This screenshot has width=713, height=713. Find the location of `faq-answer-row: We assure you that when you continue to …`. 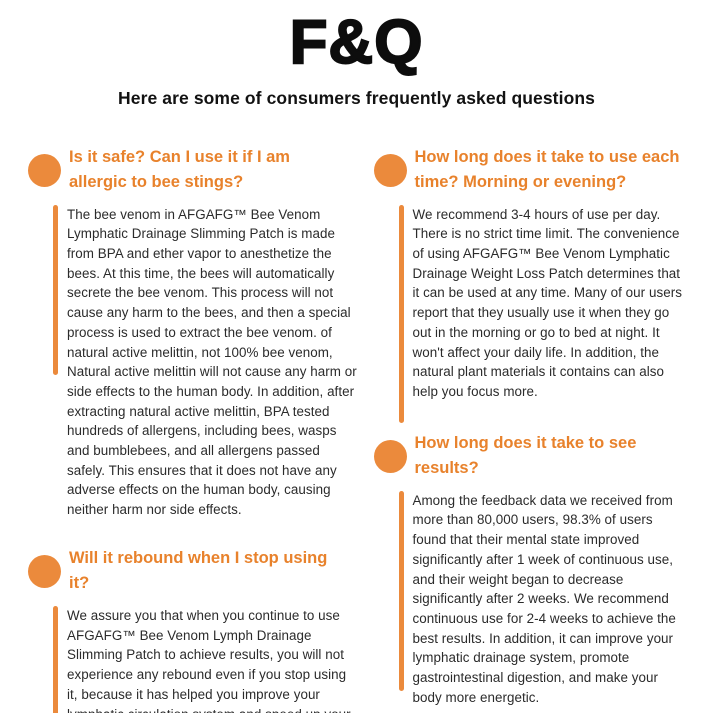

faq-answer-row: We assure you that when you continue to … is located at coordinates (206, 659).